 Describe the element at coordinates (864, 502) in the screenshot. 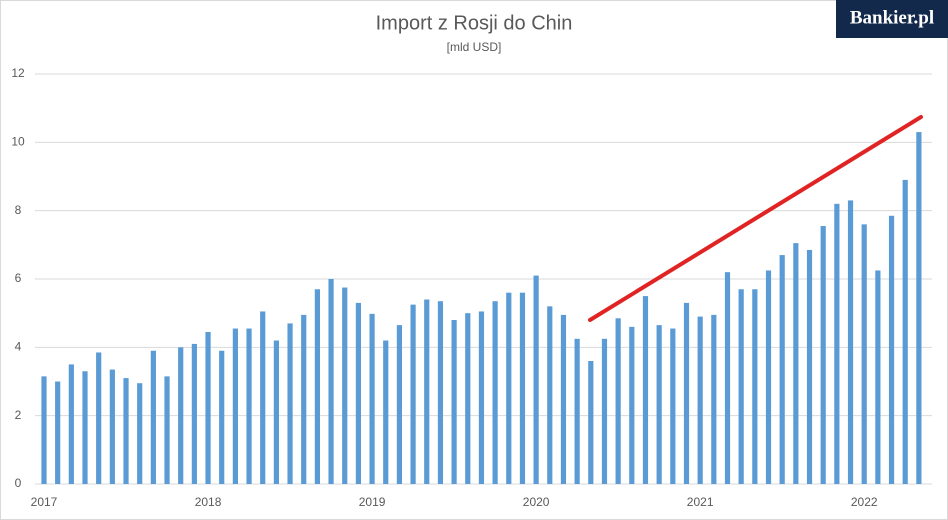

I see `x-tick-label: 2022` at that location.